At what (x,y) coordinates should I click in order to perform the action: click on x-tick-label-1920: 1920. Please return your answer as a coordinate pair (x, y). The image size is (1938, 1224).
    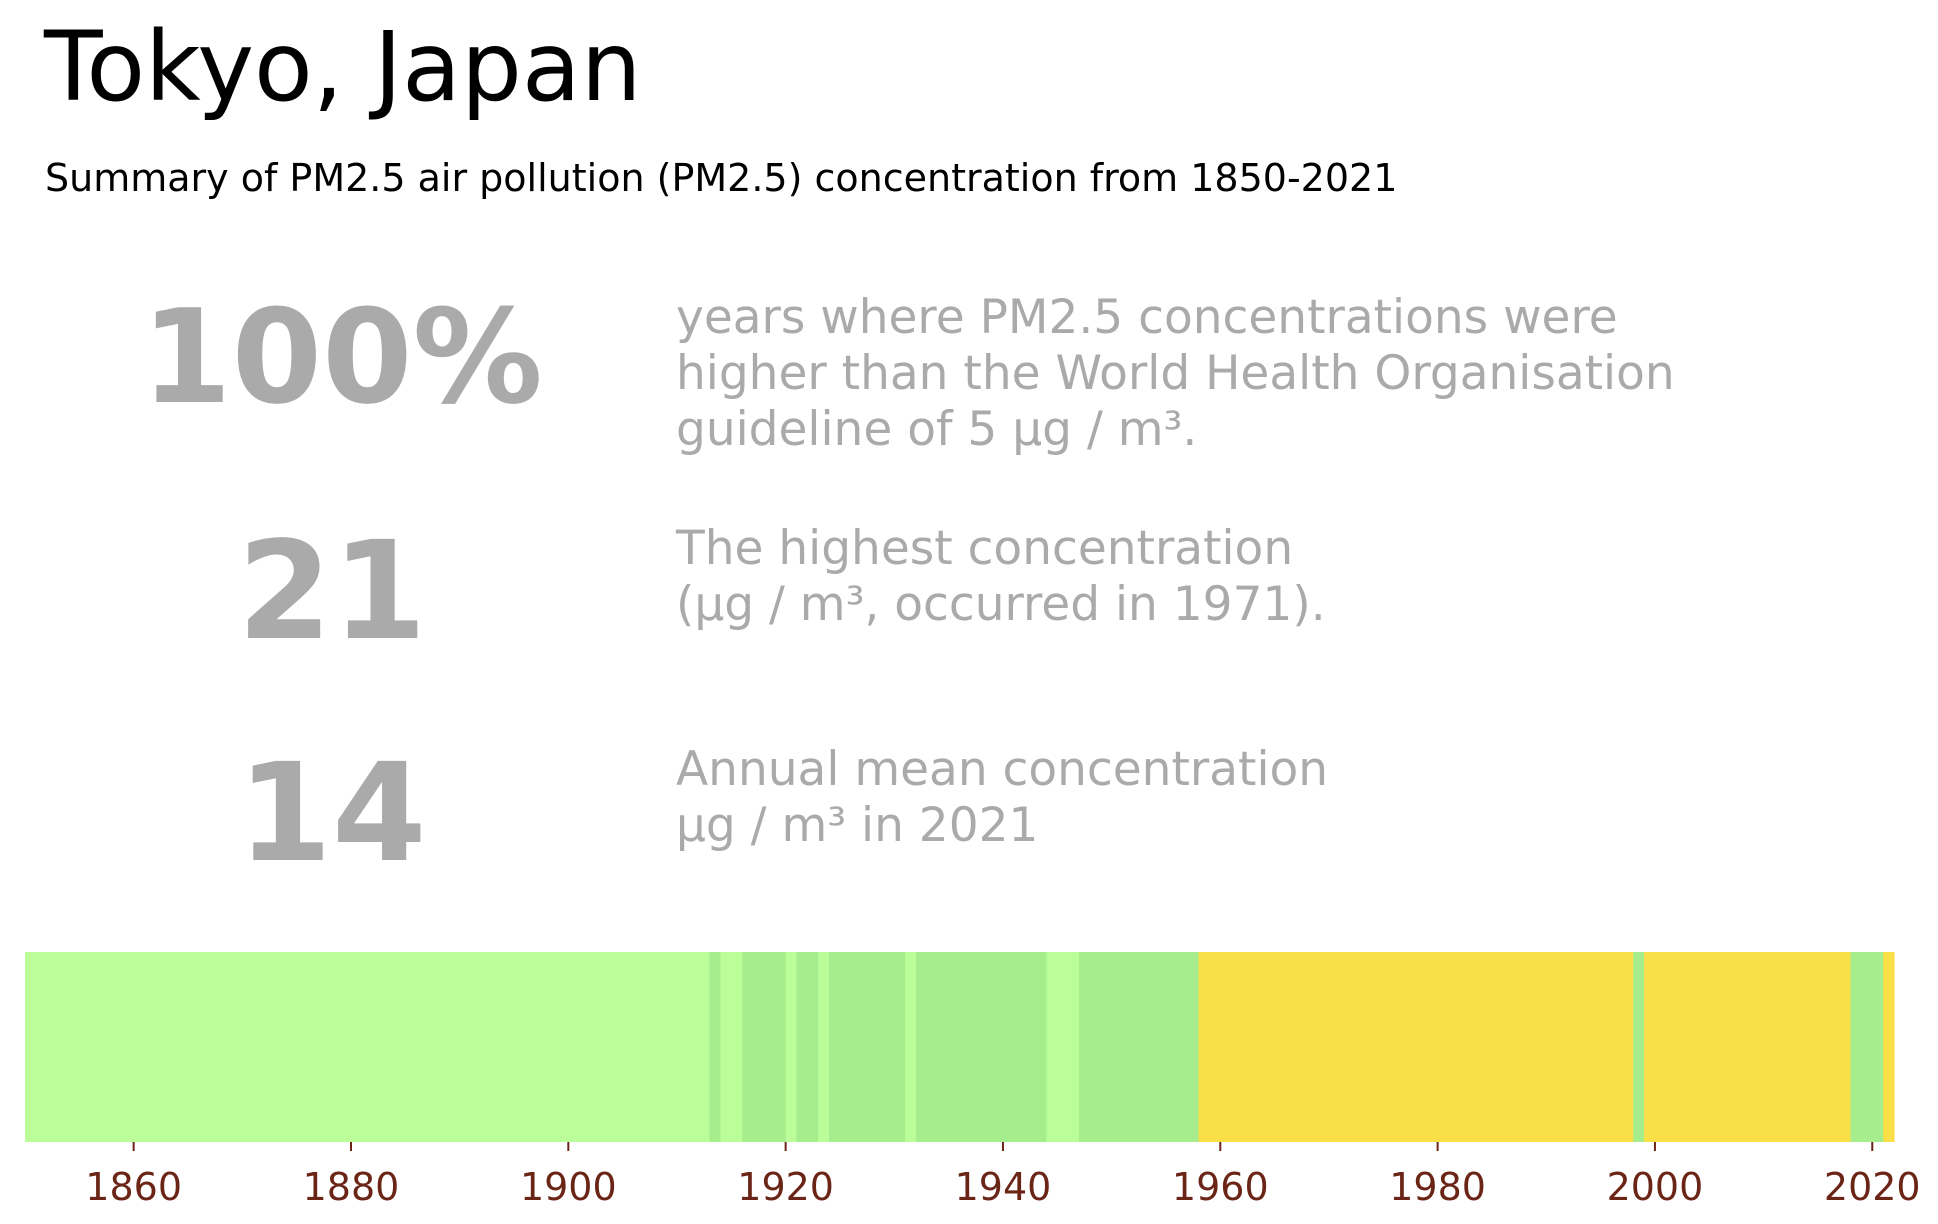
    Looking at the image, I should click on (785, 1187).